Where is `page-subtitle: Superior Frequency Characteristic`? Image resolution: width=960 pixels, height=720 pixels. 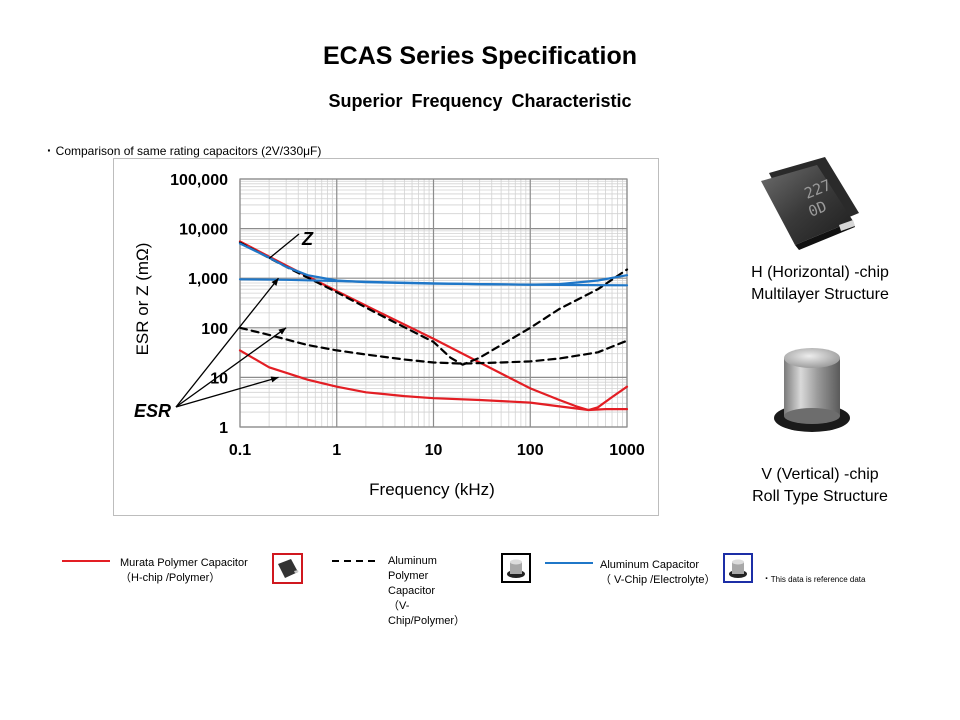 page-subtitle: Superior Frequency Characteristic is located at coordinates (480, 101).